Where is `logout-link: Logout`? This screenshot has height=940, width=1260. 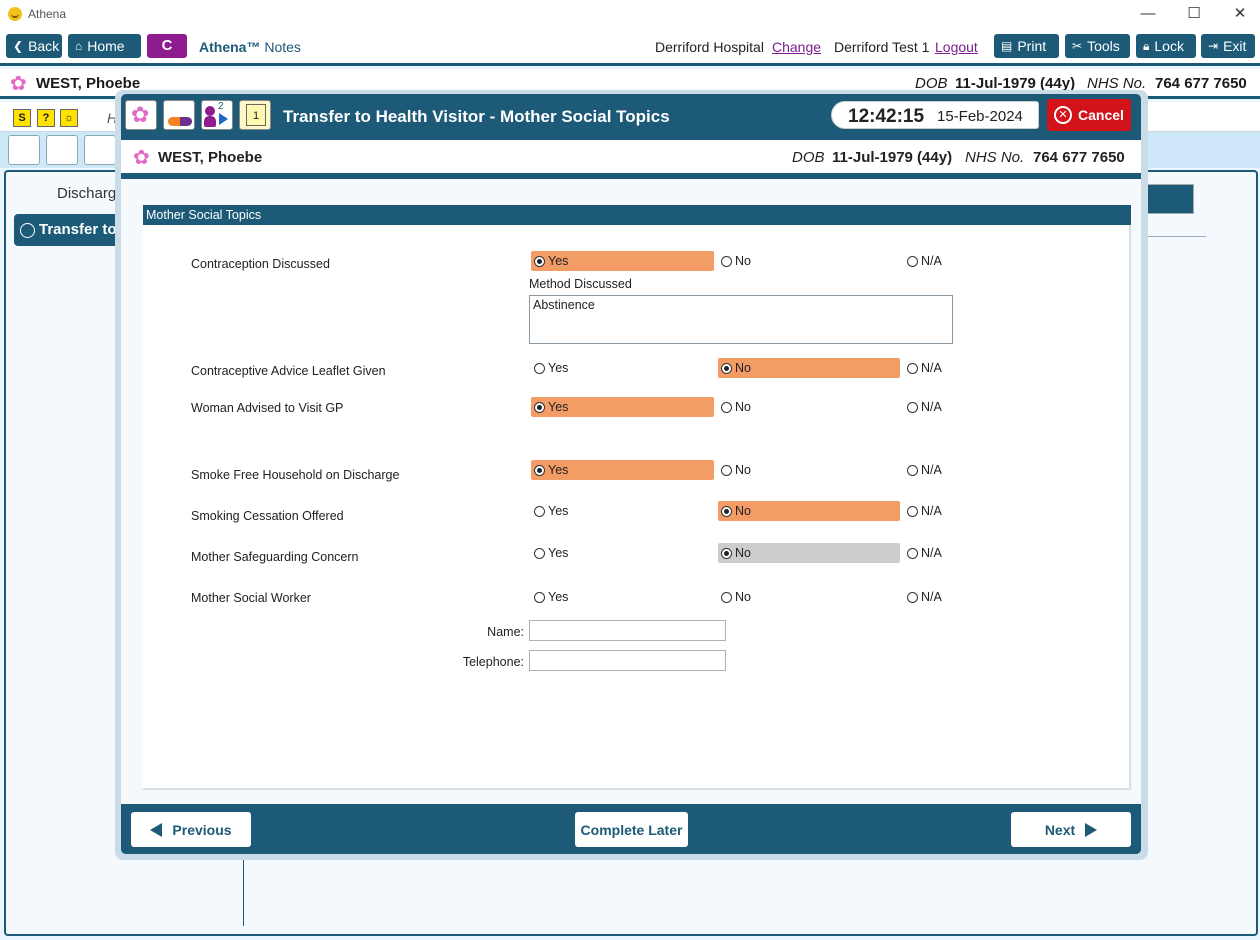 logout-link: Logout is located at coordinates (956, 47).